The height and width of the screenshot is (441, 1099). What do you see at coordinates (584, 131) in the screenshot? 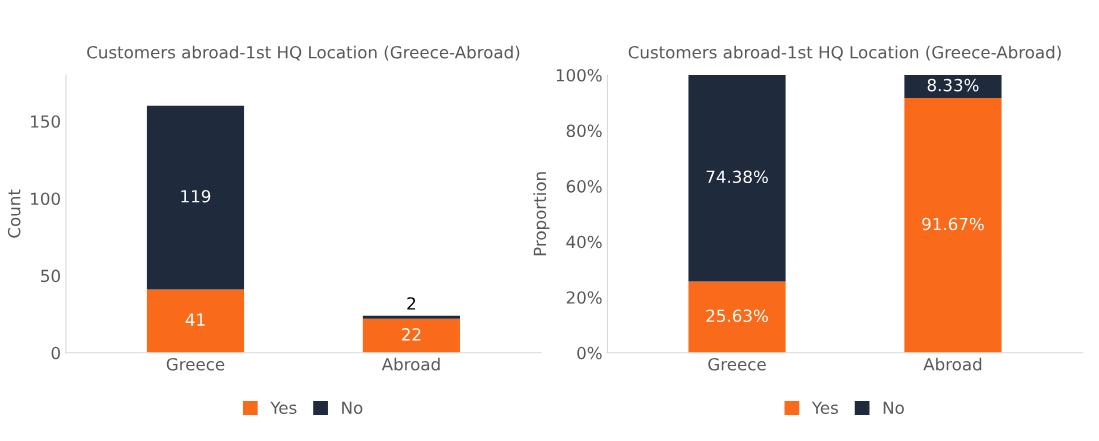
I see `y-tick-label: 80%` at bounding box center [584, 131].